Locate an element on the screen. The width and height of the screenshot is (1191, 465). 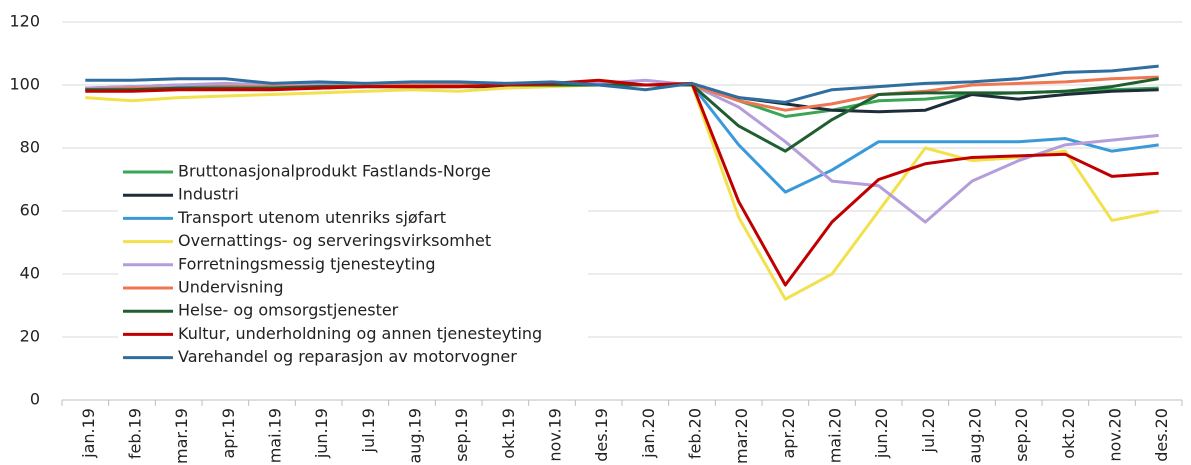
legend-label: Industri is located at coordinates (208, 194).